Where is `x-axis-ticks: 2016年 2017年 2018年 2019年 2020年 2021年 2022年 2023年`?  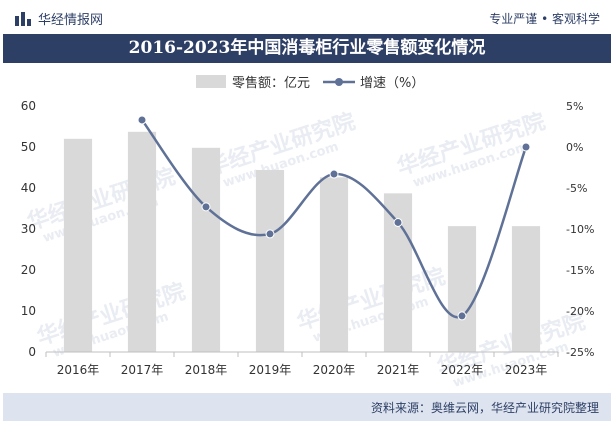
x-axis-ticks: 2016年 2017年 2018年 2019年 2020年 2021年 2022年 2023年 is located at coordinates (302, 370).